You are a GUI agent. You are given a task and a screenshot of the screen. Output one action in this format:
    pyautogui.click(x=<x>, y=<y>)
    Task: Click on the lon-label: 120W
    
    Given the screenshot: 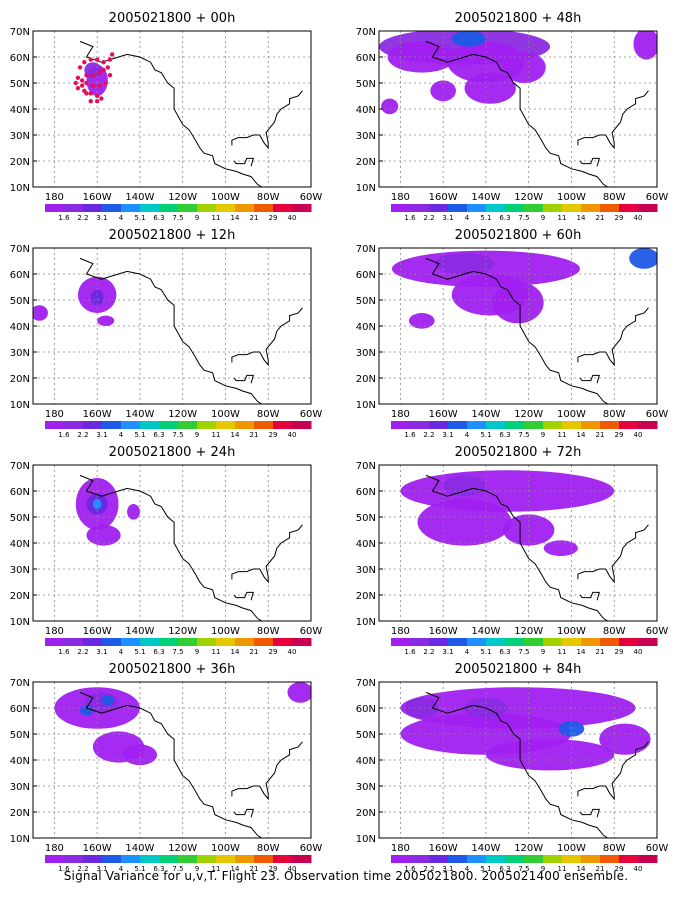 What is the action you would take?
    pyautogui.click(x=182, y=414)
    